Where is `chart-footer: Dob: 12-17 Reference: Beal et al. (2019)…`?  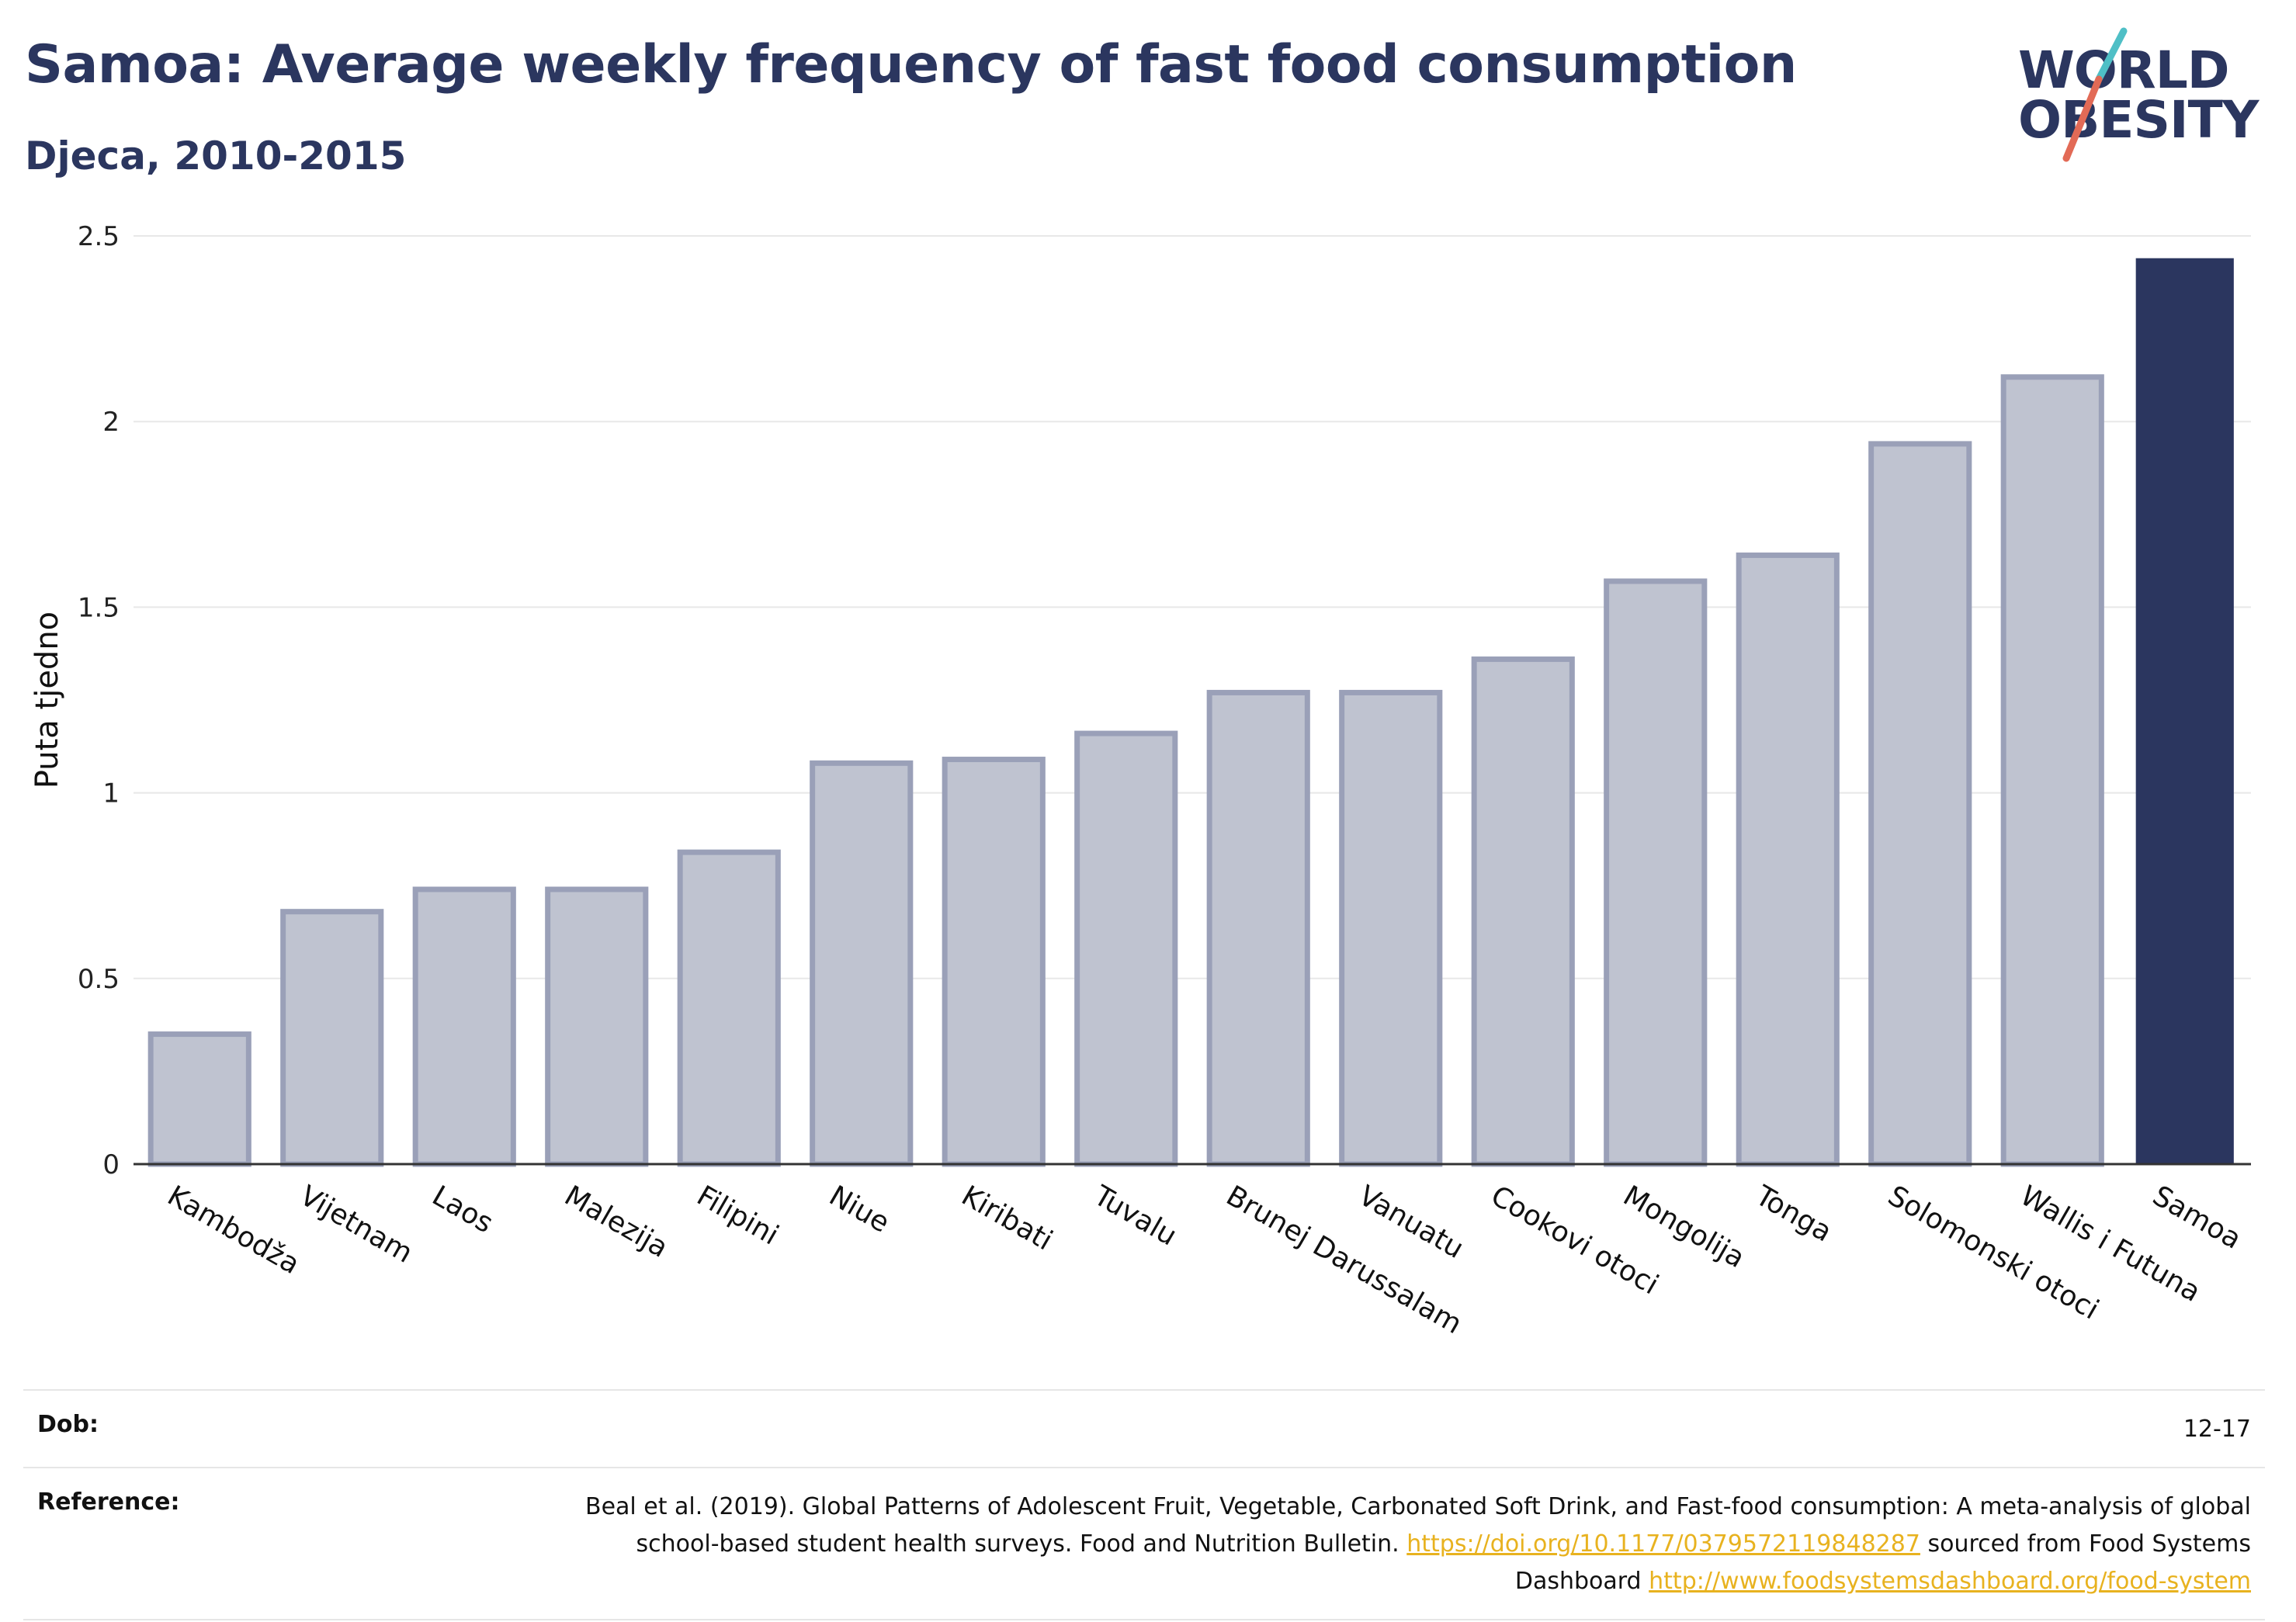 chart-footer: Dob: 12-17 Reference: Beal et al. (2019)… is located at coordinates (1144, 1504).